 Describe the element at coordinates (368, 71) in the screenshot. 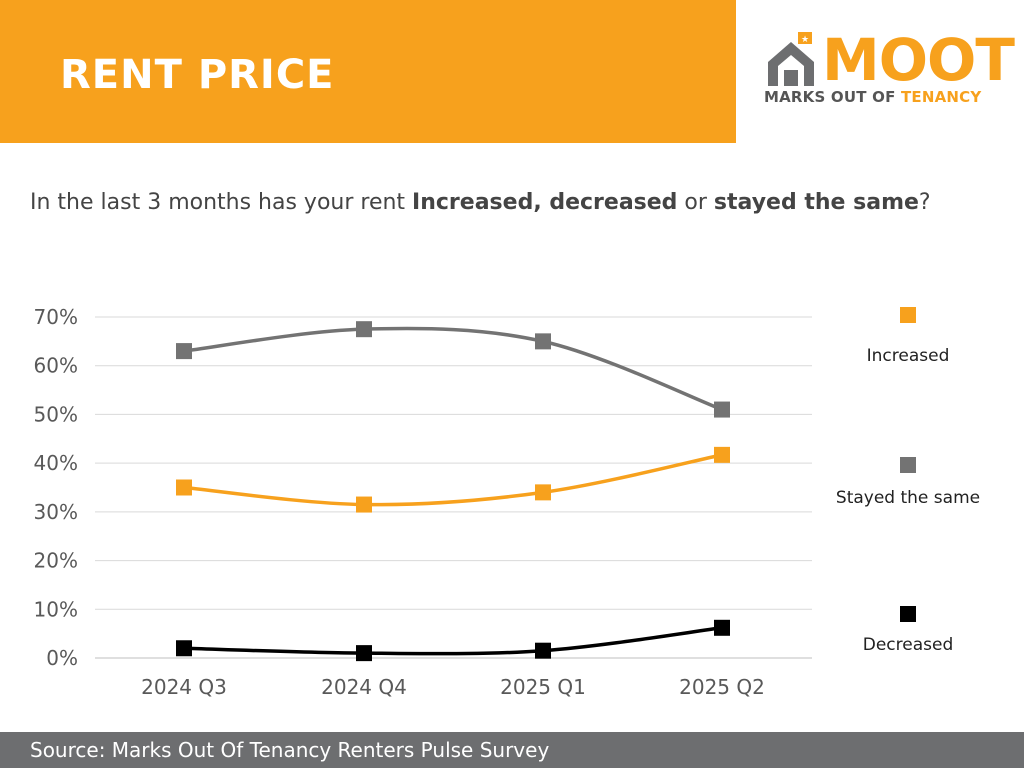

I see `header-band: RENT PRICE` at that location.